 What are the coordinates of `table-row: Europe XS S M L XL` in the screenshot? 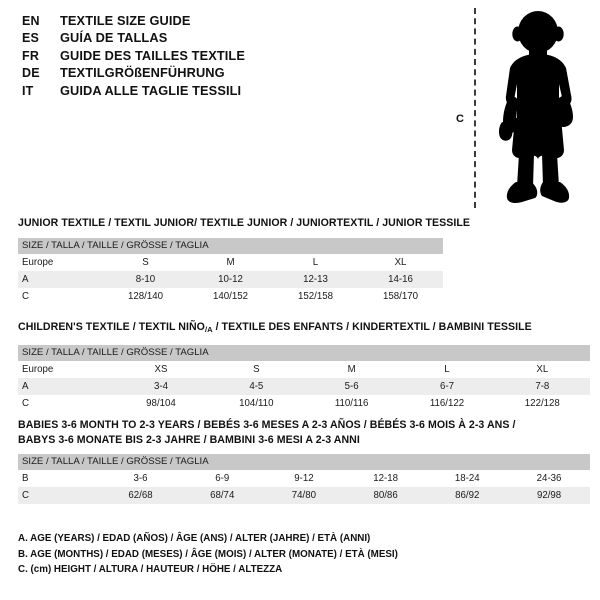 It's located at (304, 369).